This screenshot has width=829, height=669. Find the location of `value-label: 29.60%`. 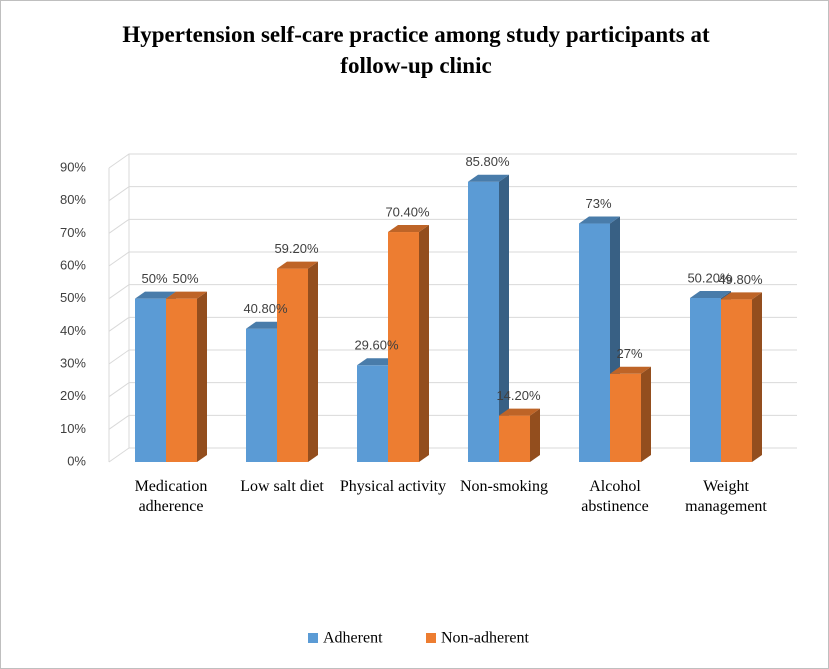

value-label: 29.60% is located at coordinates (376, 345).